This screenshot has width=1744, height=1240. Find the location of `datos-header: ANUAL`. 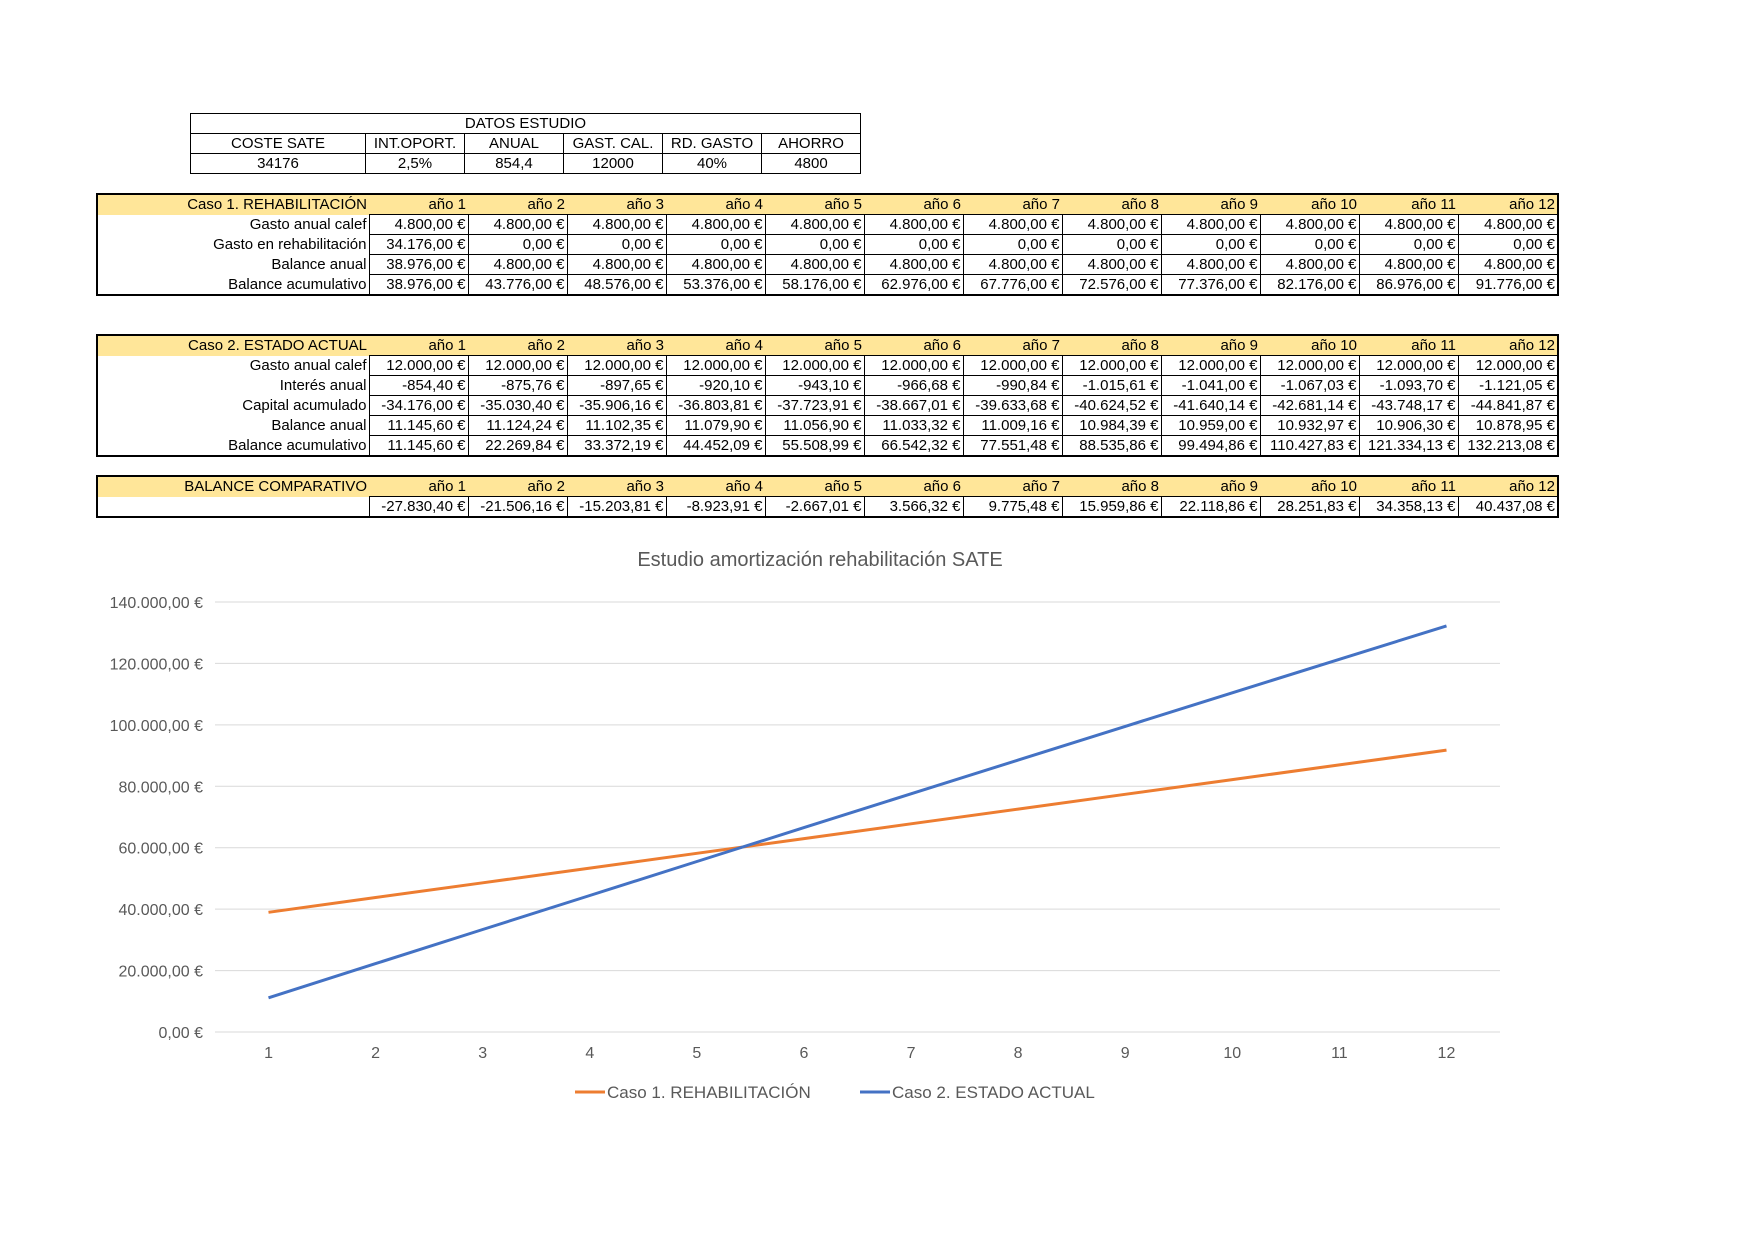

datos-header: ANUAL is located at coordinates (514, 143).